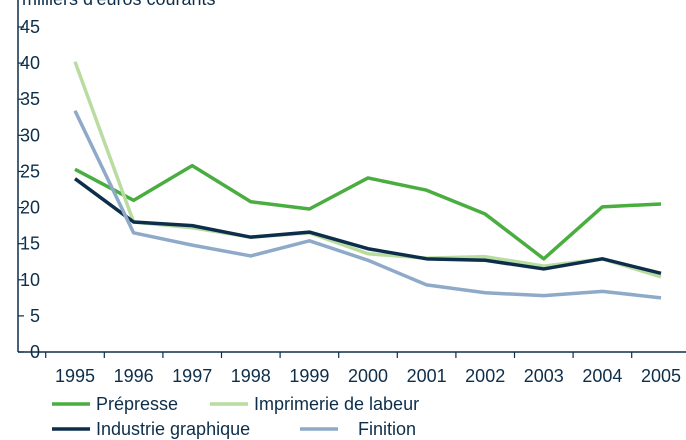 The image size is (686, 440). I want to click on x-tick-label: 2002, so click(485, 376).